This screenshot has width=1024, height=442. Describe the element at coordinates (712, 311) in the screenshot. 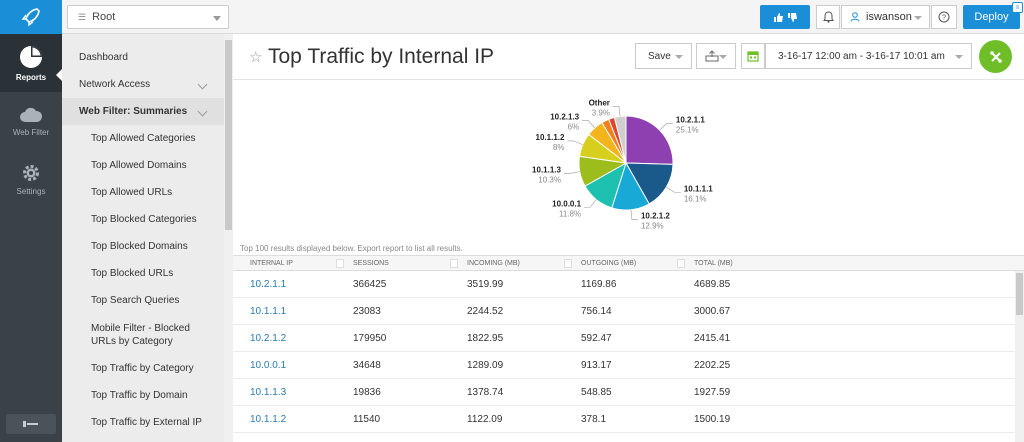

I see `table-cell: 3000.67` at that location.